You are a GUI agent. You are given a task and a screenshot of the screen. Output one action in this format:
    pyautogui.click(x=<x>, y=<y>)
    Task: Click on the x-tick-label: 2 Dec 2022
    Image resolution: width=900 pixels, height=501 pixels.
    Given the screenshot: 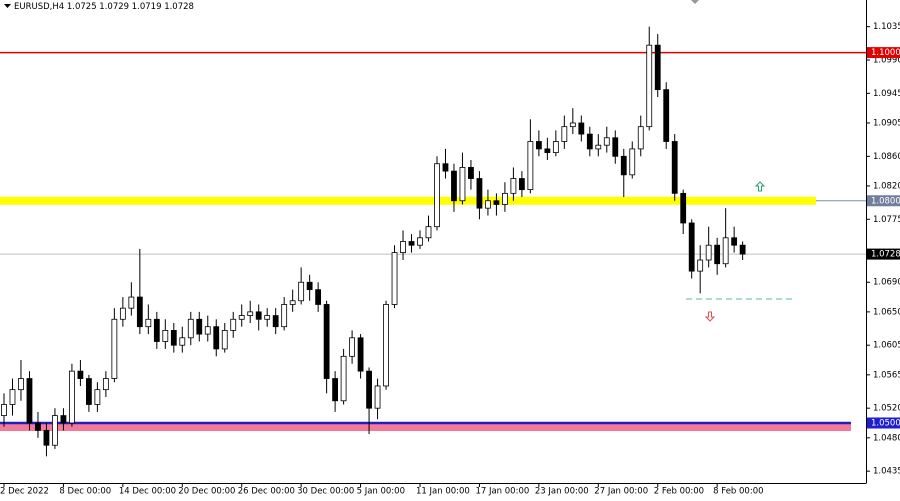 What is the action you would take?
    pyautogui.click(x=24, y=492)
    